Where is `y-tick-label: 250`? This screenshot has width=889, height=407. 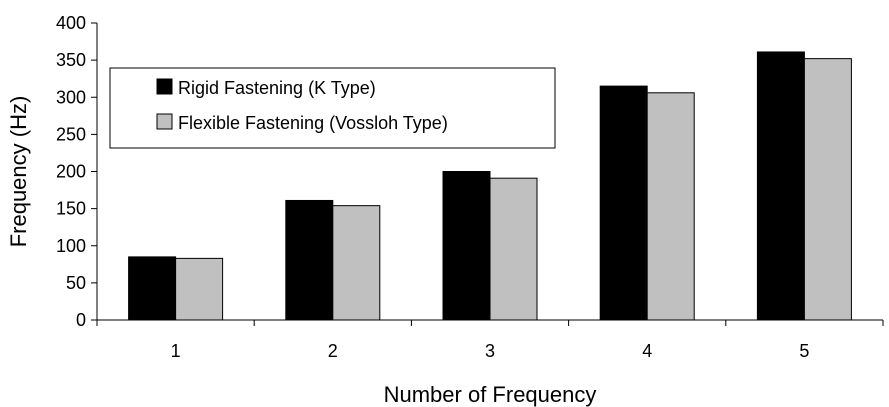 y-tick-label: 250 is located at coordinates (71, 134).